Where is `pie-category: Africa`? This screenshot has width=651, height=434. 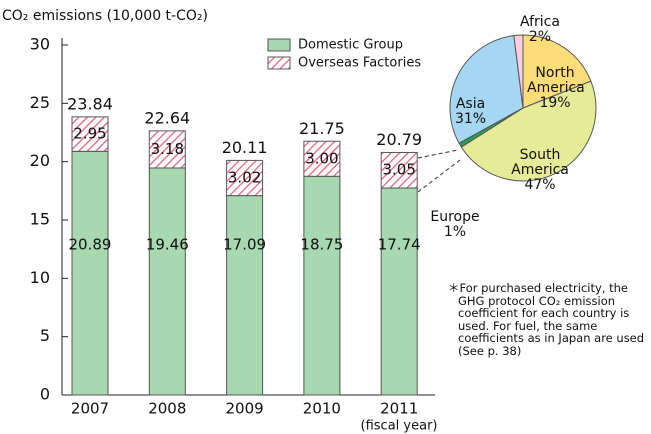 pie-category: Africa is located at coordinates (540, 22).